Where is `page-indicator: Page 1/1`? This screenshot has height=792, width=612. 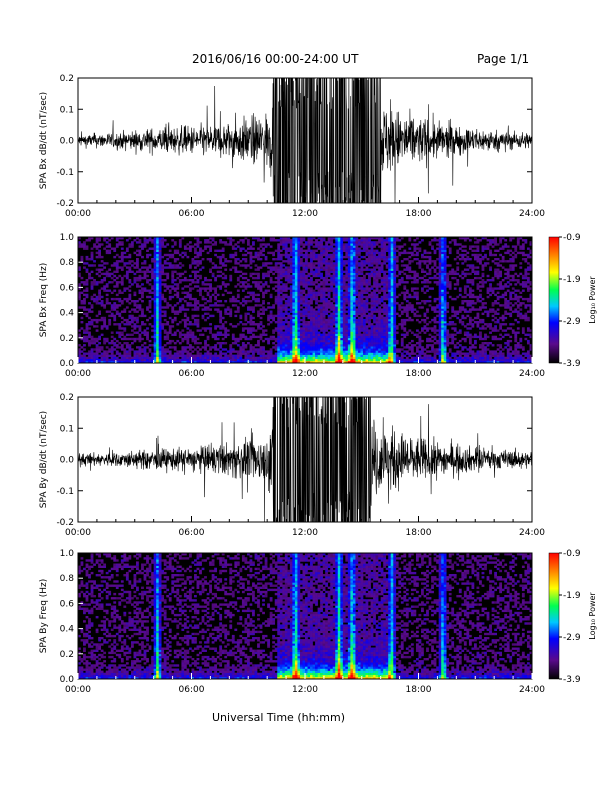
page-indicator: Page 1/1 is located at coordinates (503, 59).